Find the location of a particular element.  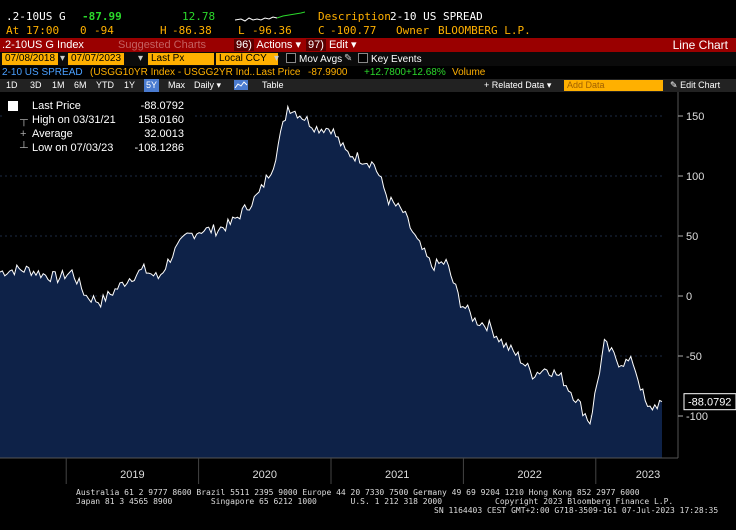

field-select: Last Px is located at coordinates (181, 59).